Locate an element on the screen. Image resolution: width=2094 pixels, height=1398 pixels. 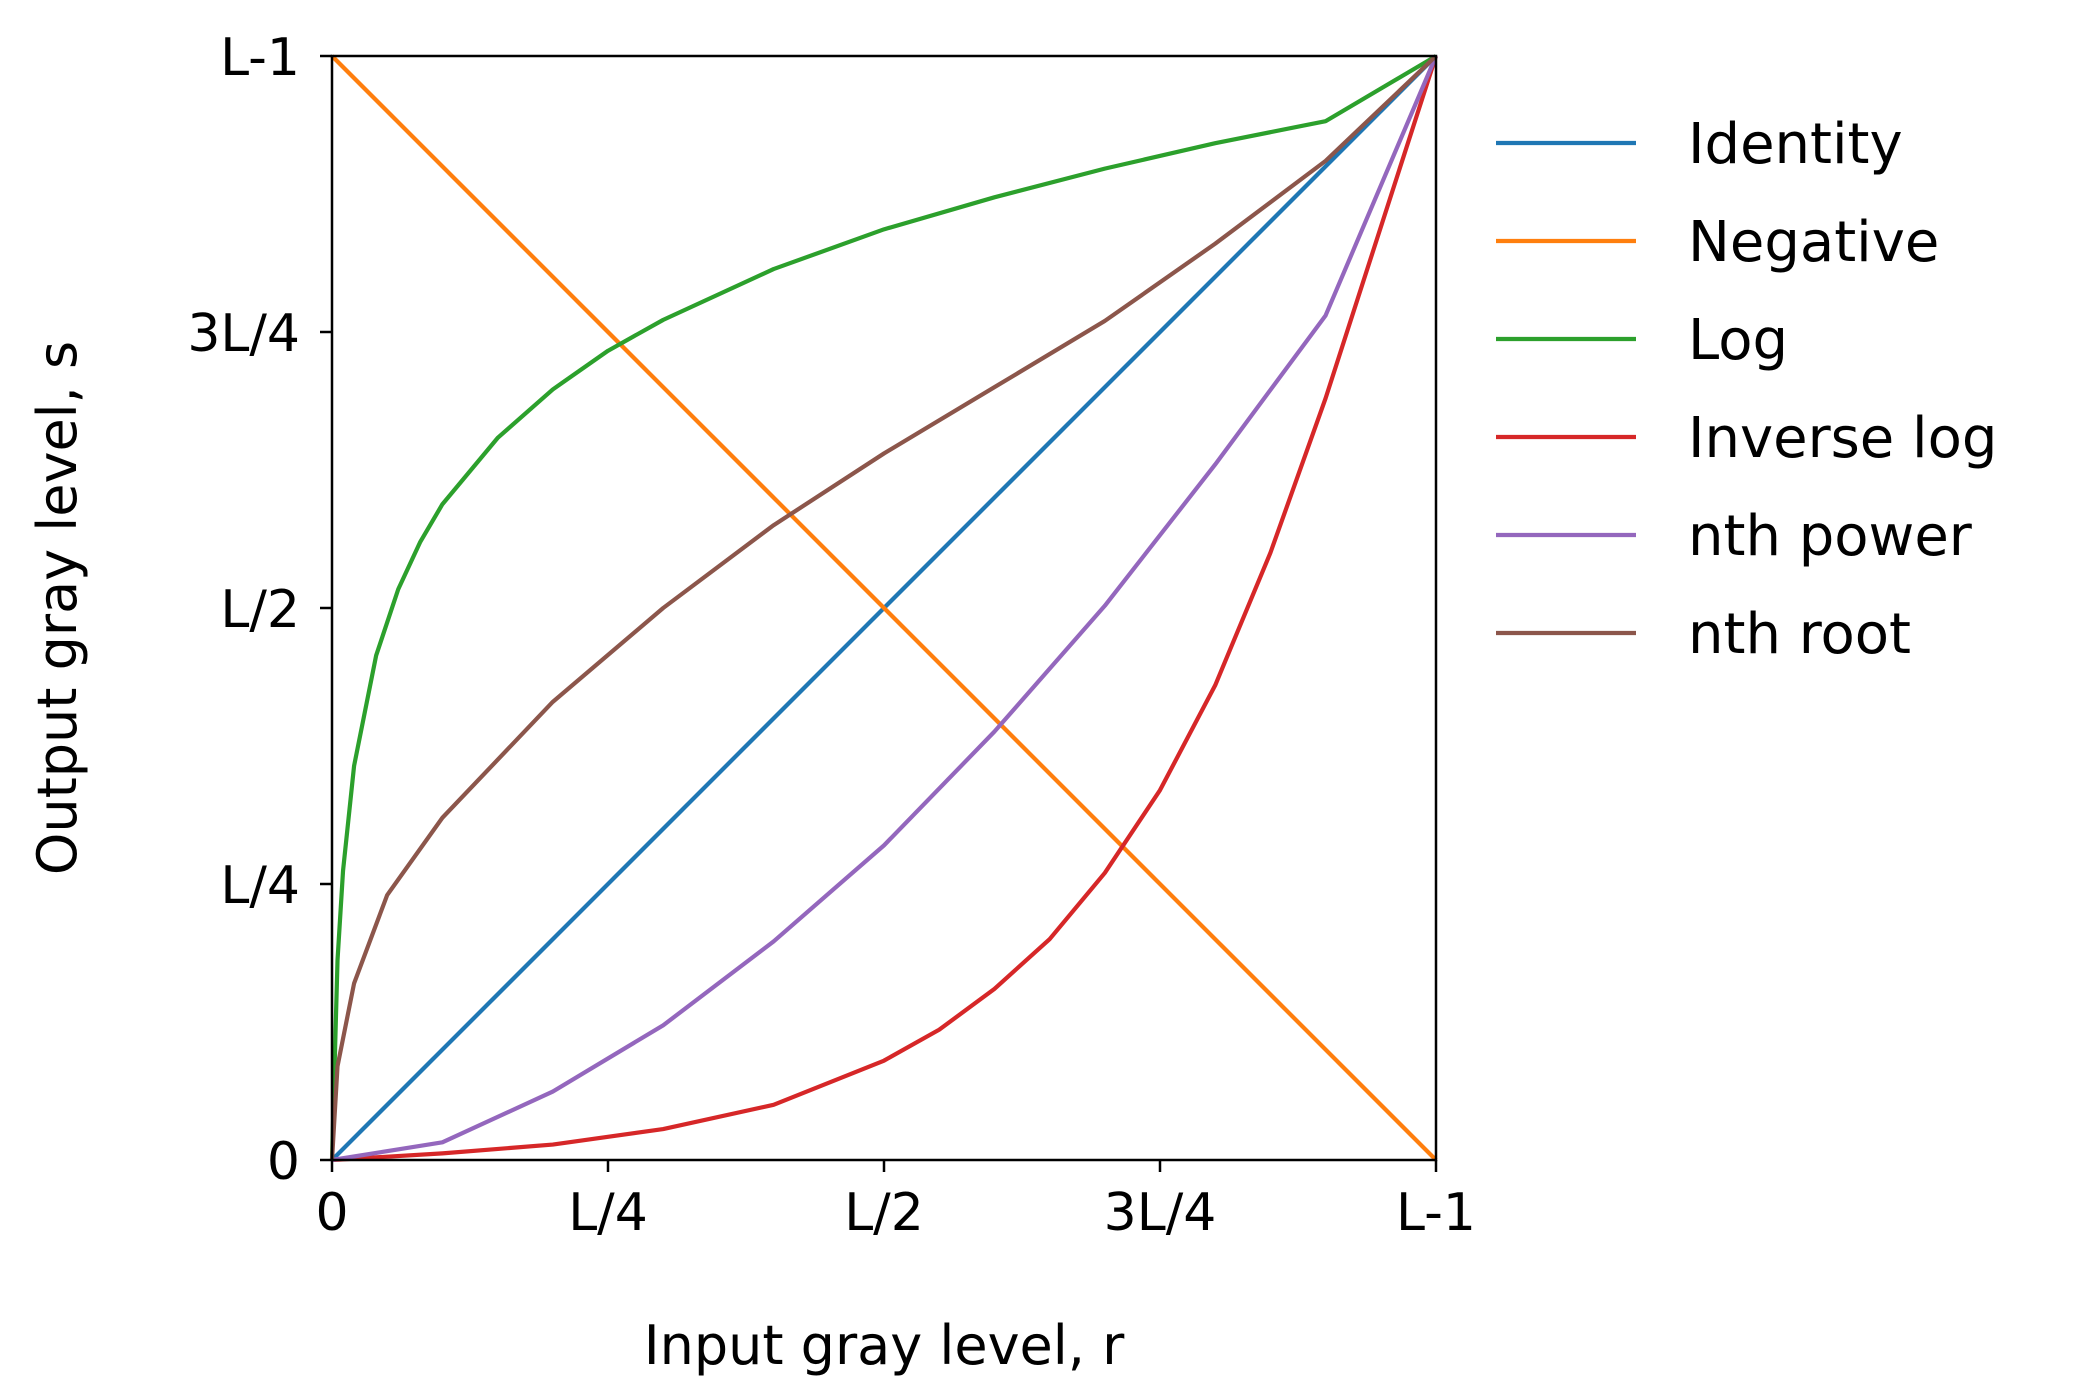
legend-label-inverse-log: Inverse log is located at coordinates (1842, 438).